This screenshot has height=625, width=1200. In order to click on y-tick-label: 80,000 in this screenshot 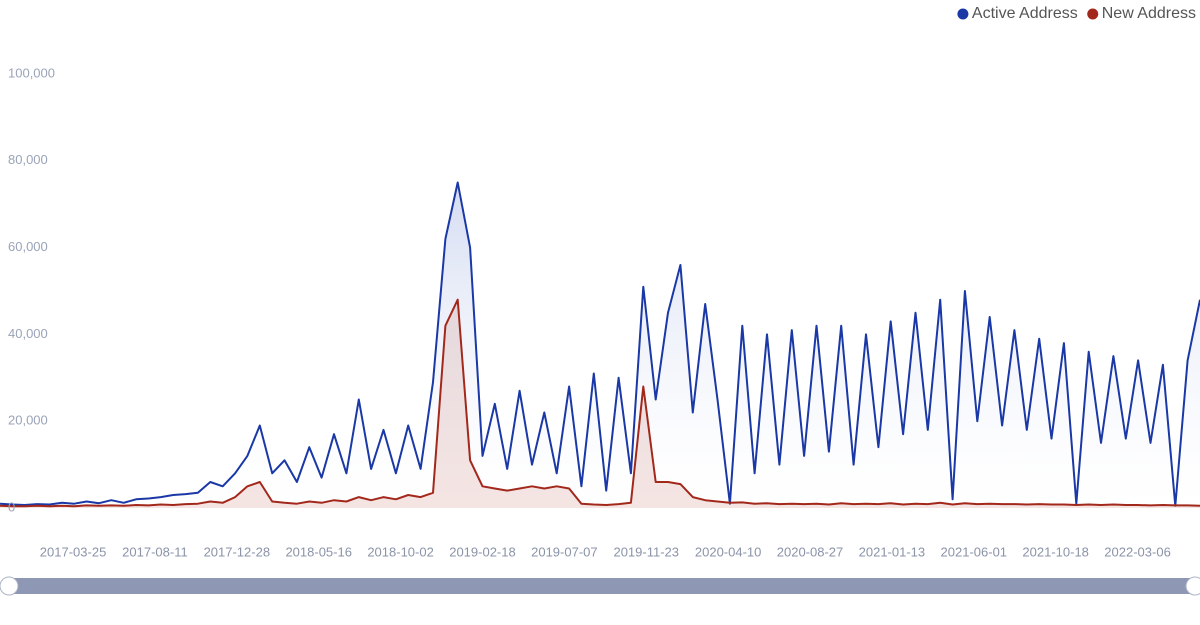, I will do `click(28, 159)`.